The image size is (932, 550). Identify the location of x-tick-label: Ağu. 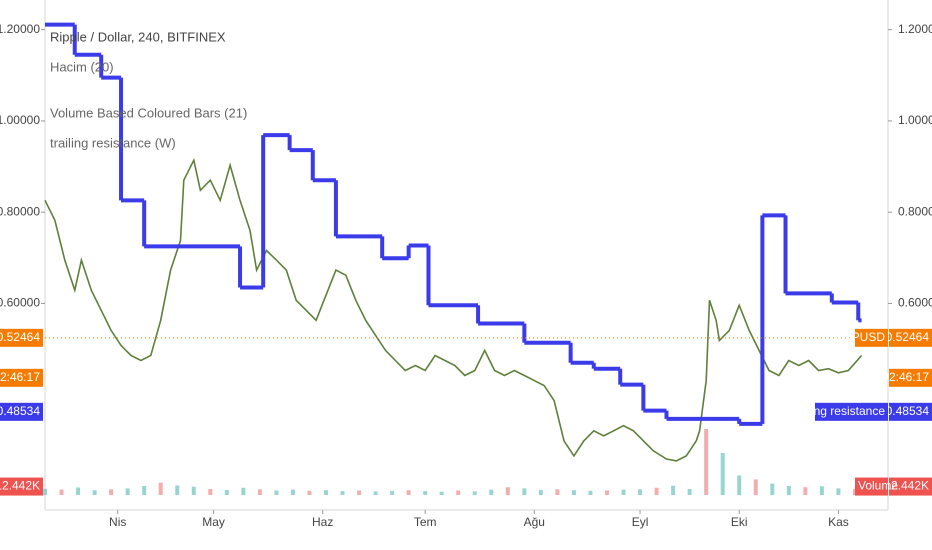
(534, 522).